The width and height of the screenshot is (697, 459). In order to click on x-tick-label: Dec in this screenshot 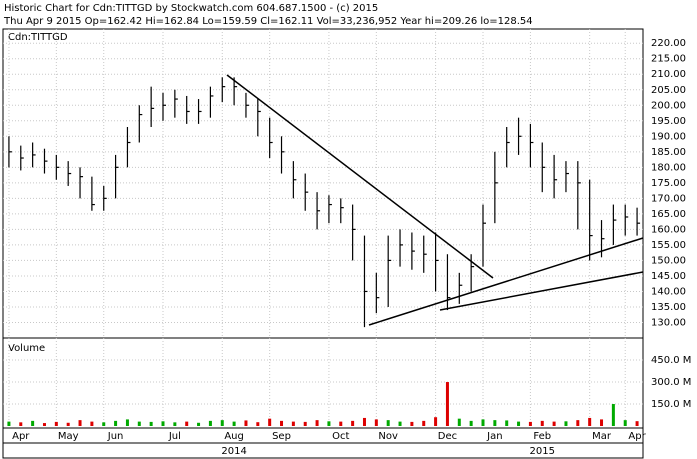, I will do `click(447, 436)`.